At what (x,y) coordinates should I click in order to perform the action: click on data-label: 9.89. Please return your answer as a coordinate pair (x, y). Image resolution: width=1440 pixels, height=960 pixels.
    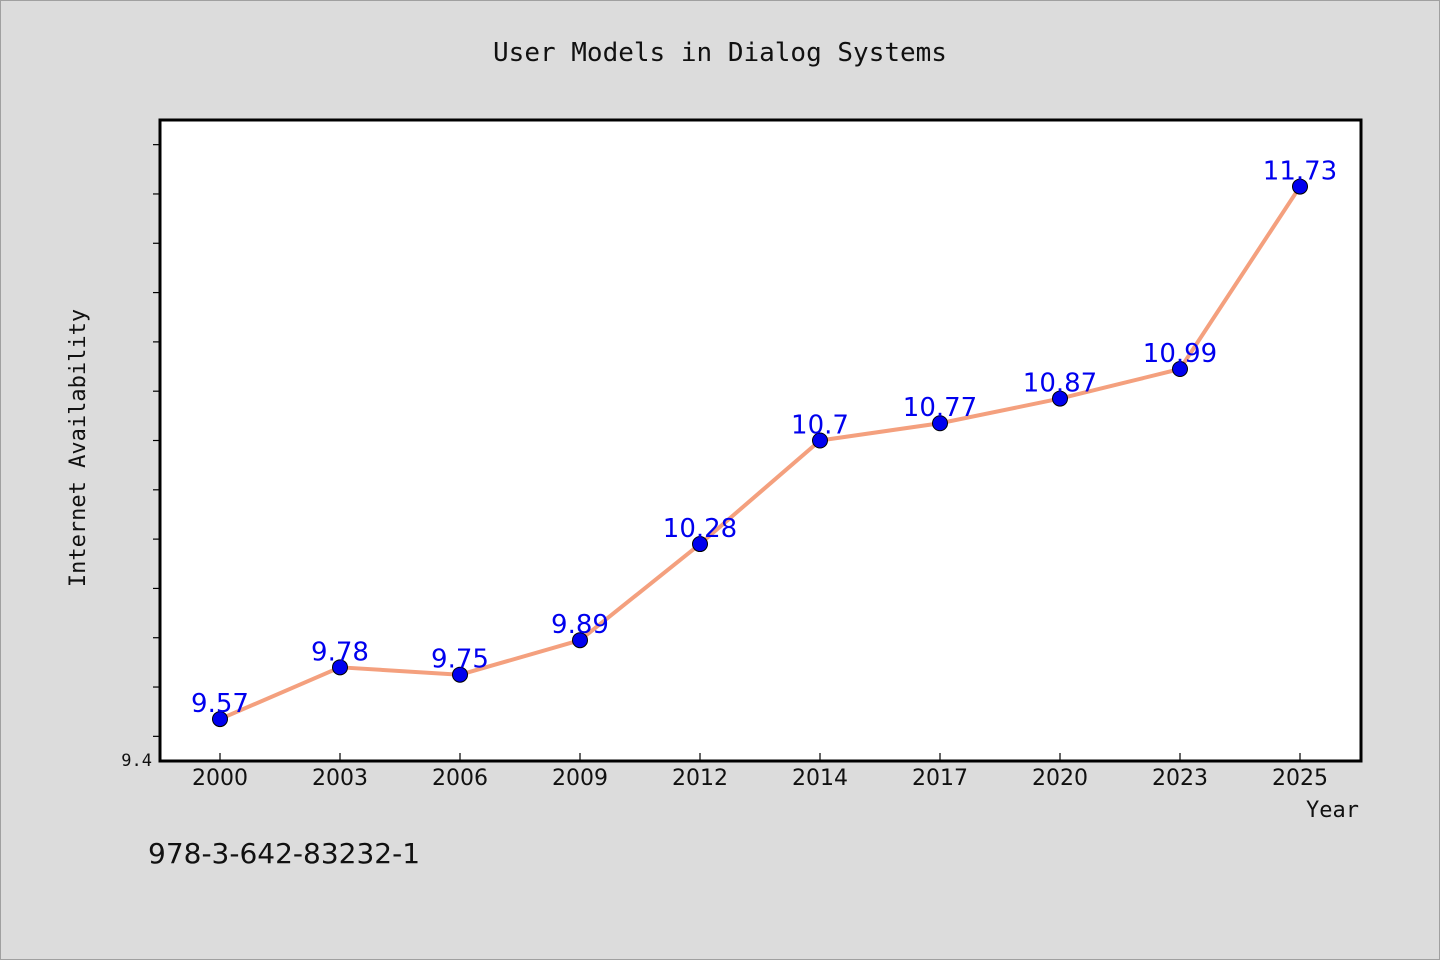
    Looking at the image, I should click on (580, 625).